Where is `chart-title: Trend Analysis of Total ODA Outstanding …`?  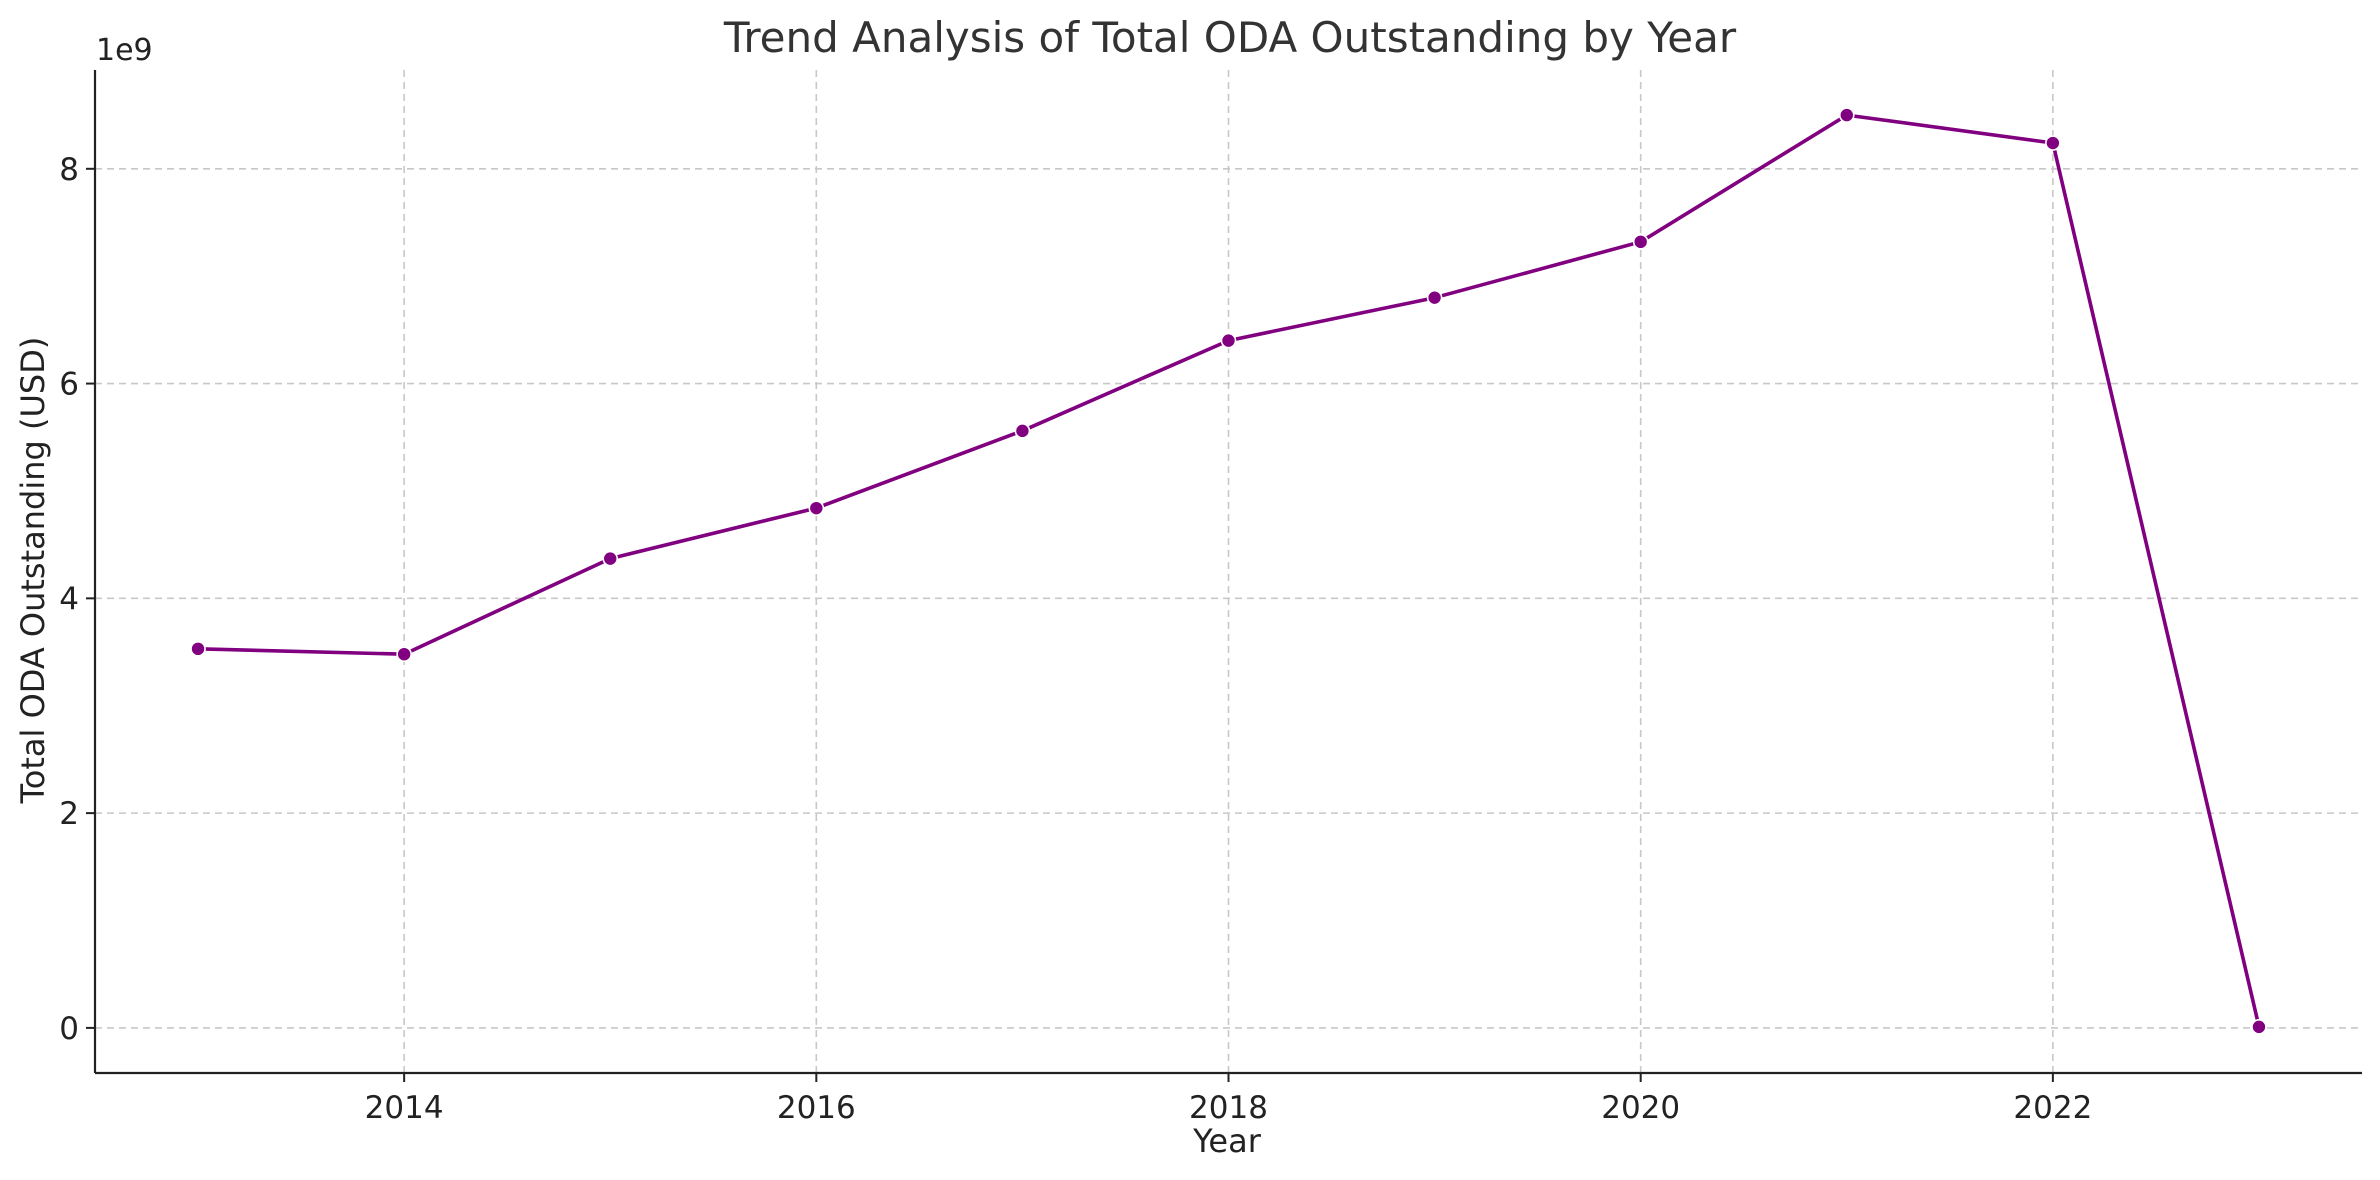
chart-title: Trend Analysis of Total ODA Outstanding … is located at coordinates (1230, 37).